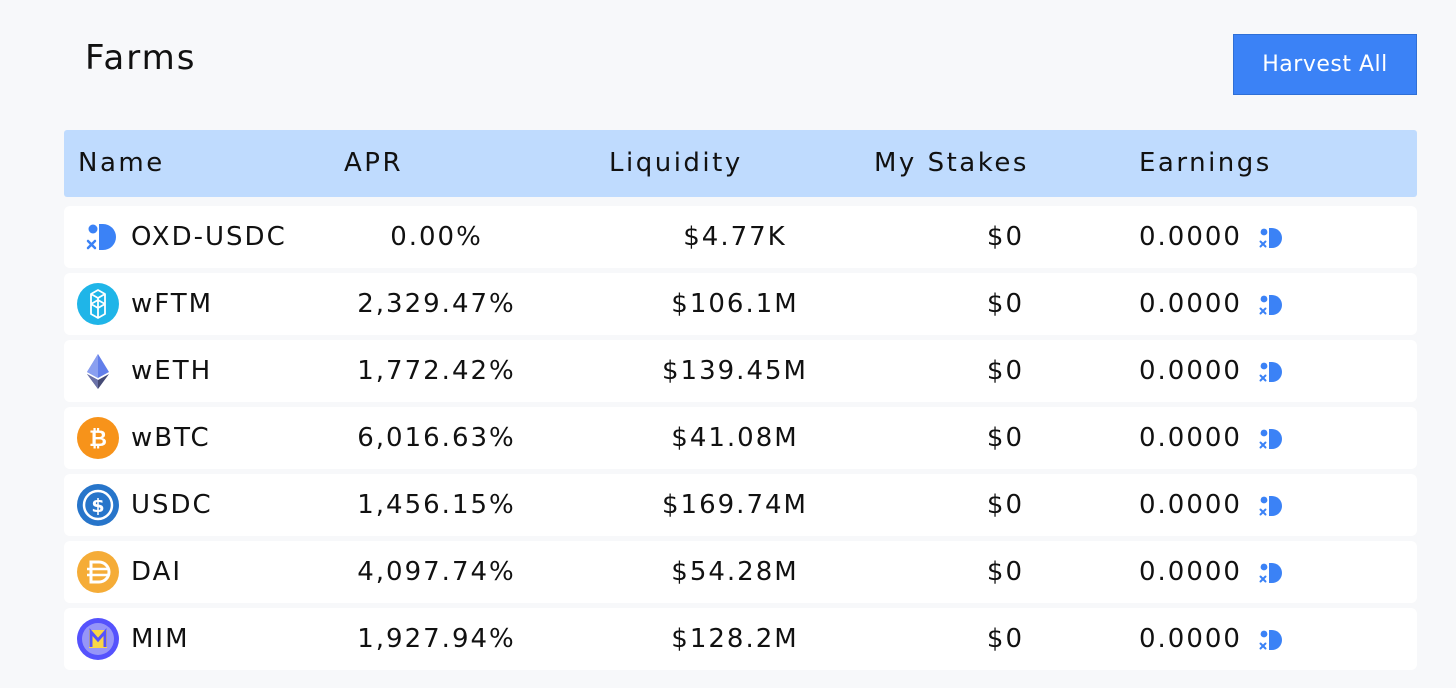  What do you see at coordinates (735, 505) in the screenshot?
I see `farm-liquidity: $169.74M` at bounding box center [735, 505].